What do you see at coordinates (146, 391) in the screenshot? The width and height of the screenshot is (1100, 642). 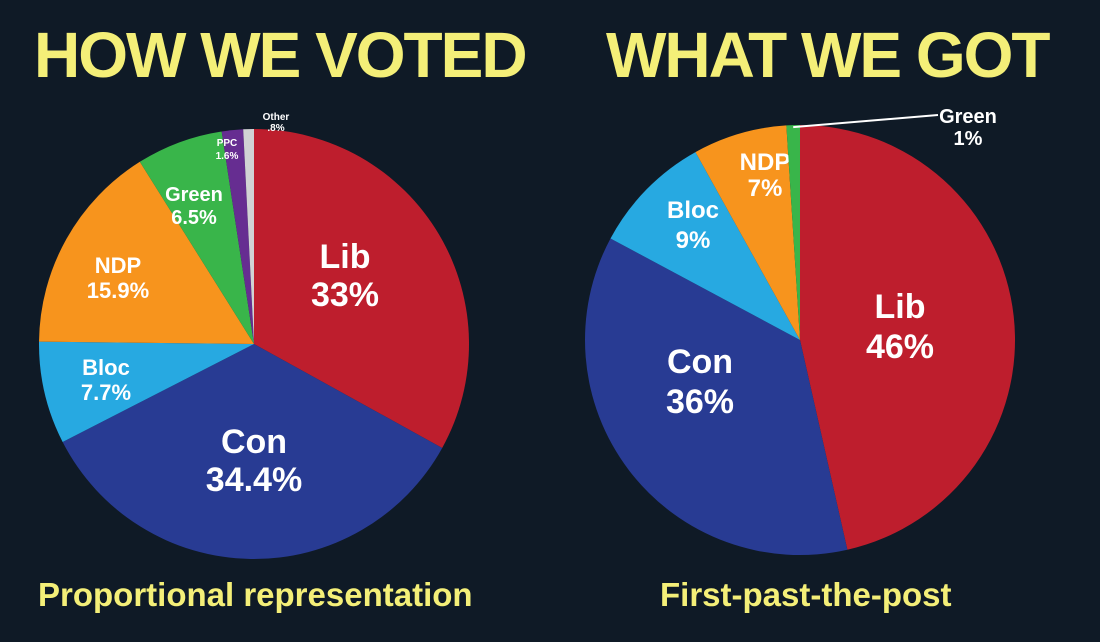 I see `slice-voted-bloc` at bounding box center [146, 391].